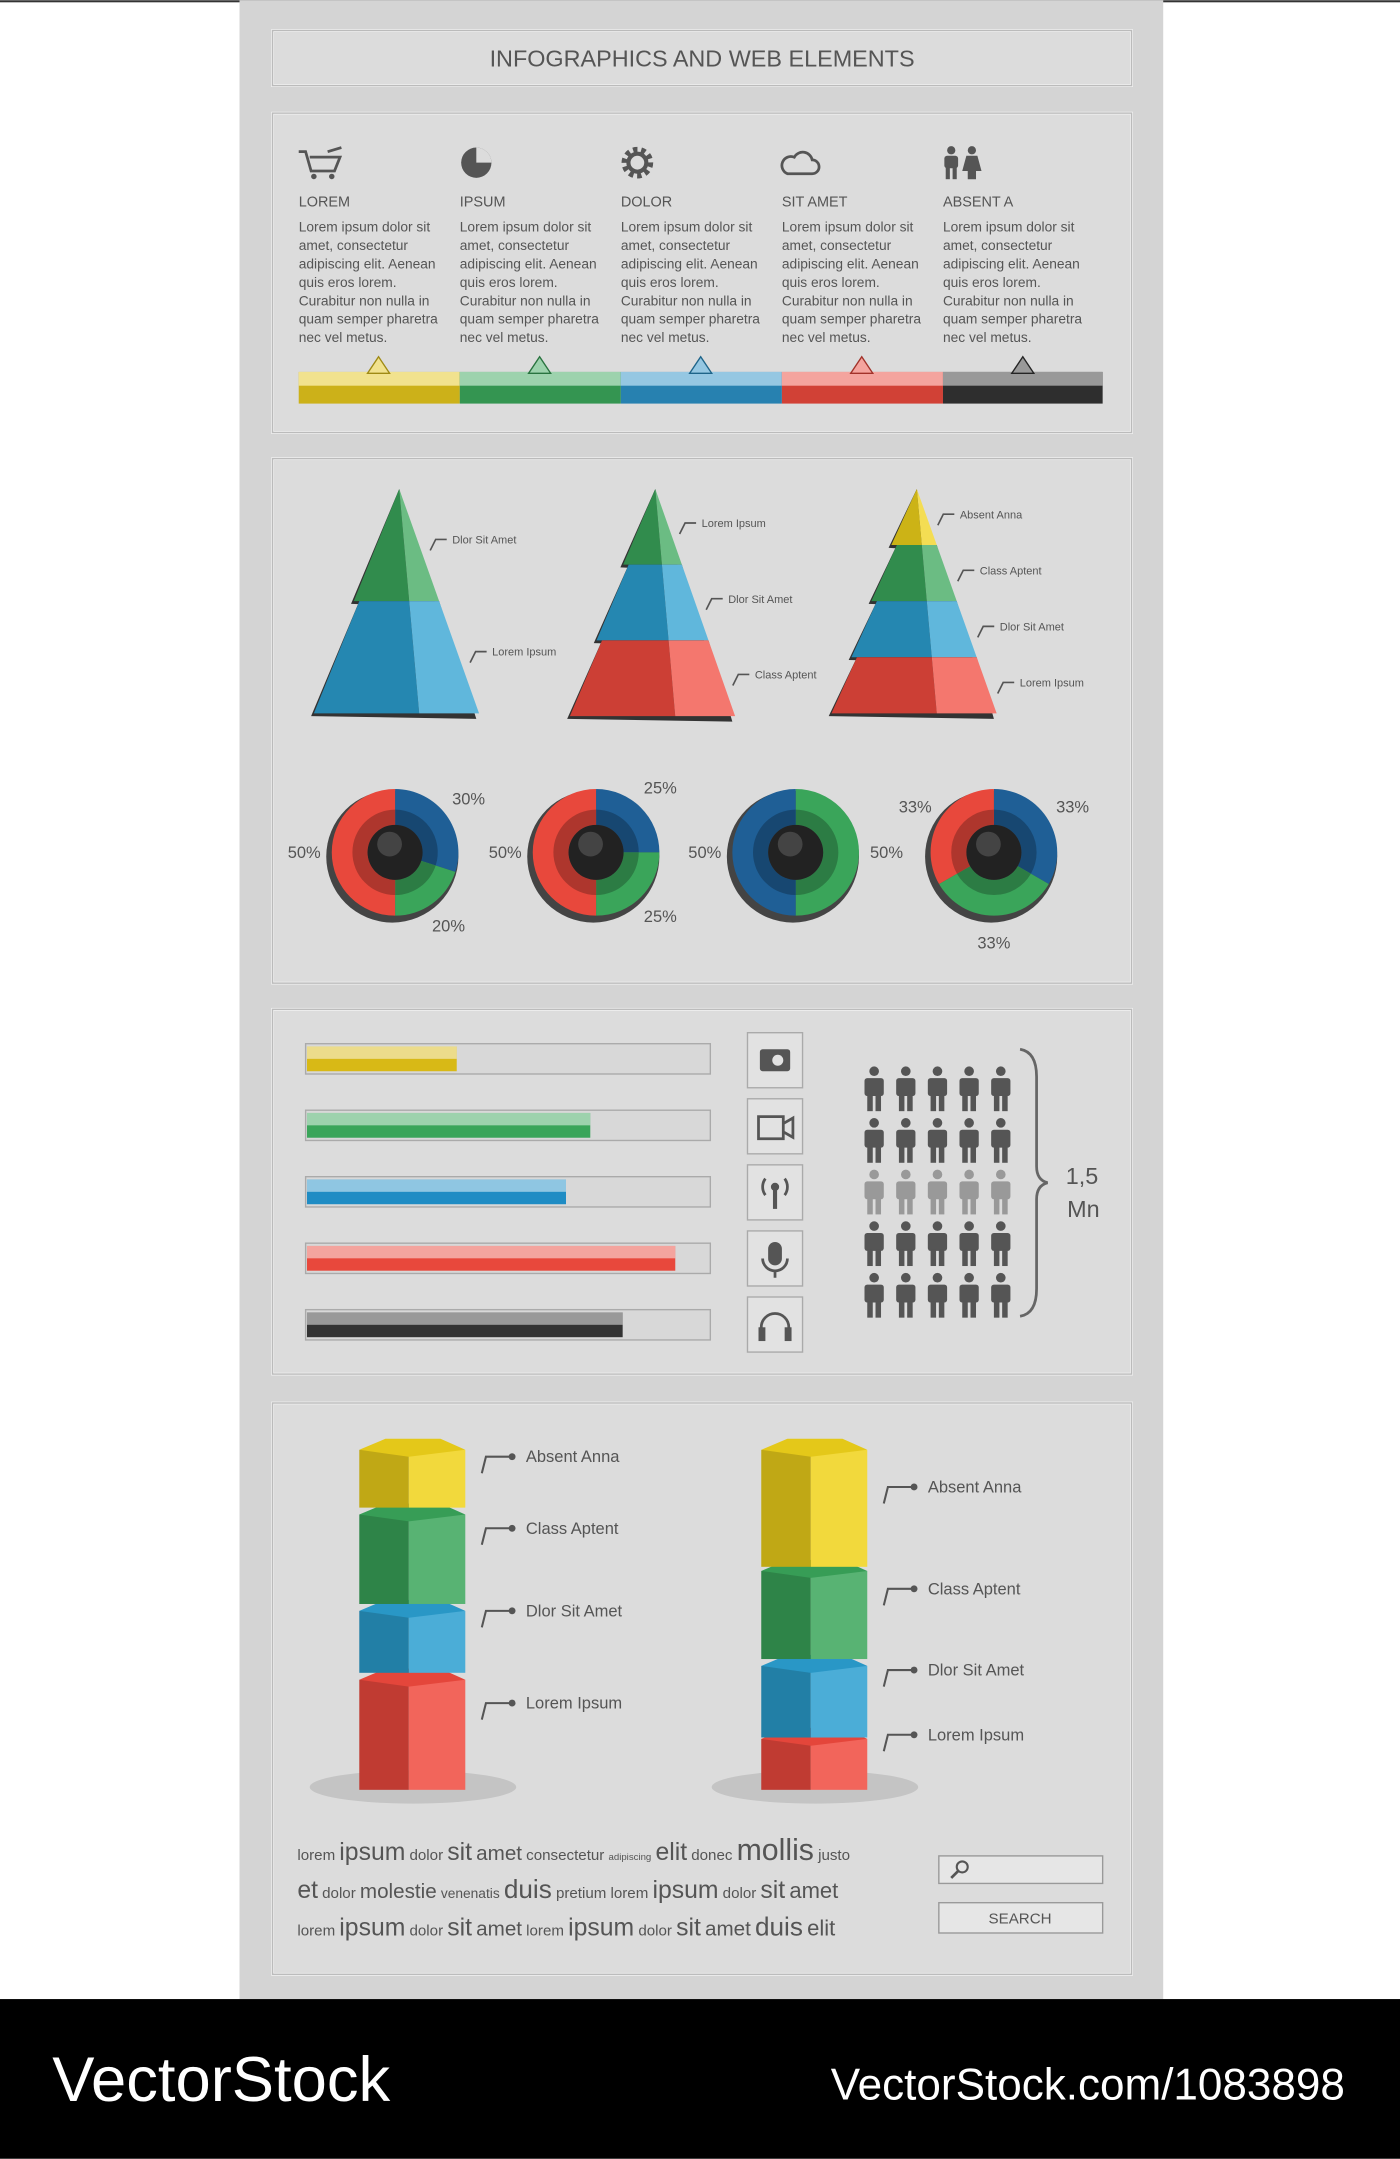 The image size is (1400, 2159). Describe the element at coordinates (574, 1704) in the screenshot. I see `tower-label: Lorem Ipsum` at that location.